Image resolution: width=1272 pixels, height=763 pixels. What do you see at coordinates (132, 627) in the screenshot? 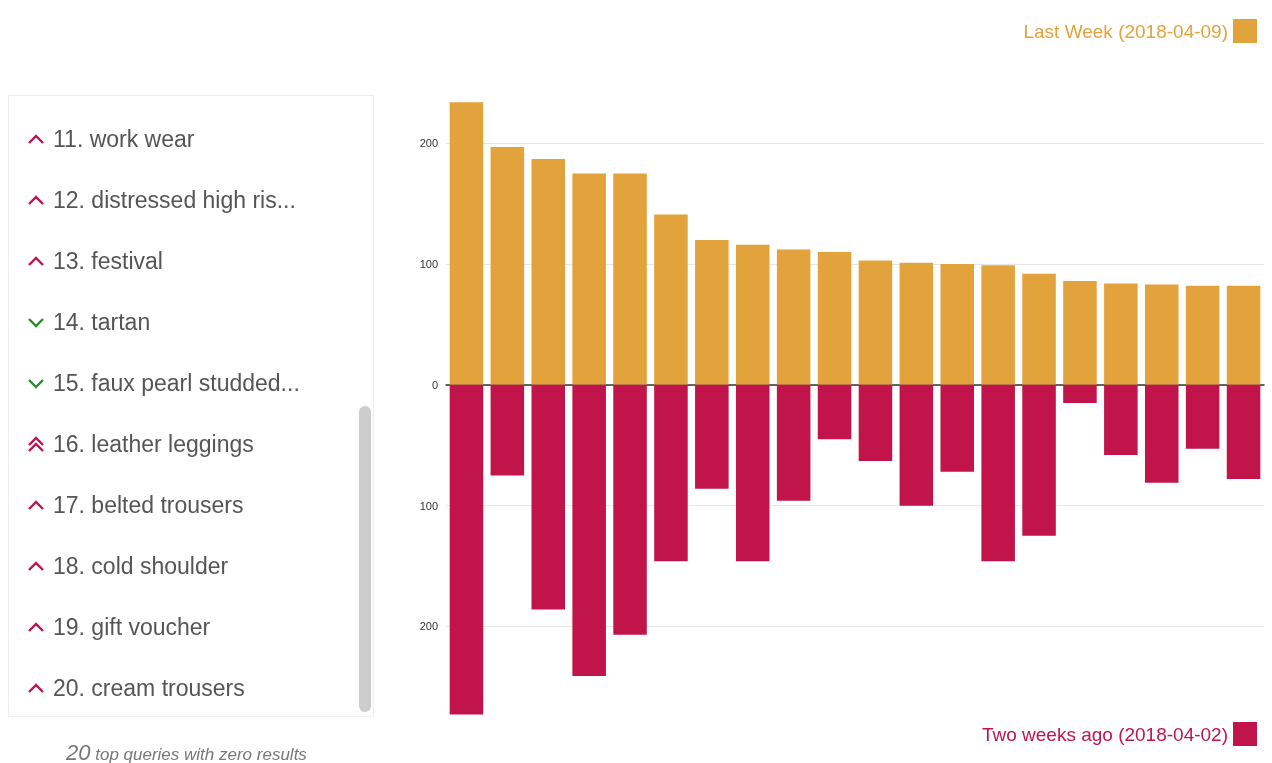
I see `category-label: 19. gift voucher` at bounding box center [132, 627].